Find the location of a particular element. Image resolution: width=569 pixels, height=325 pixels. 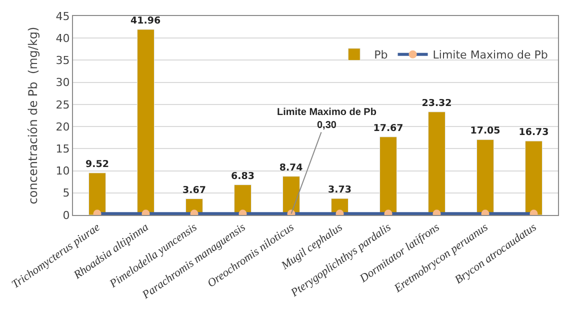

data-label: 9.52 is located at coordinates (97, 164).